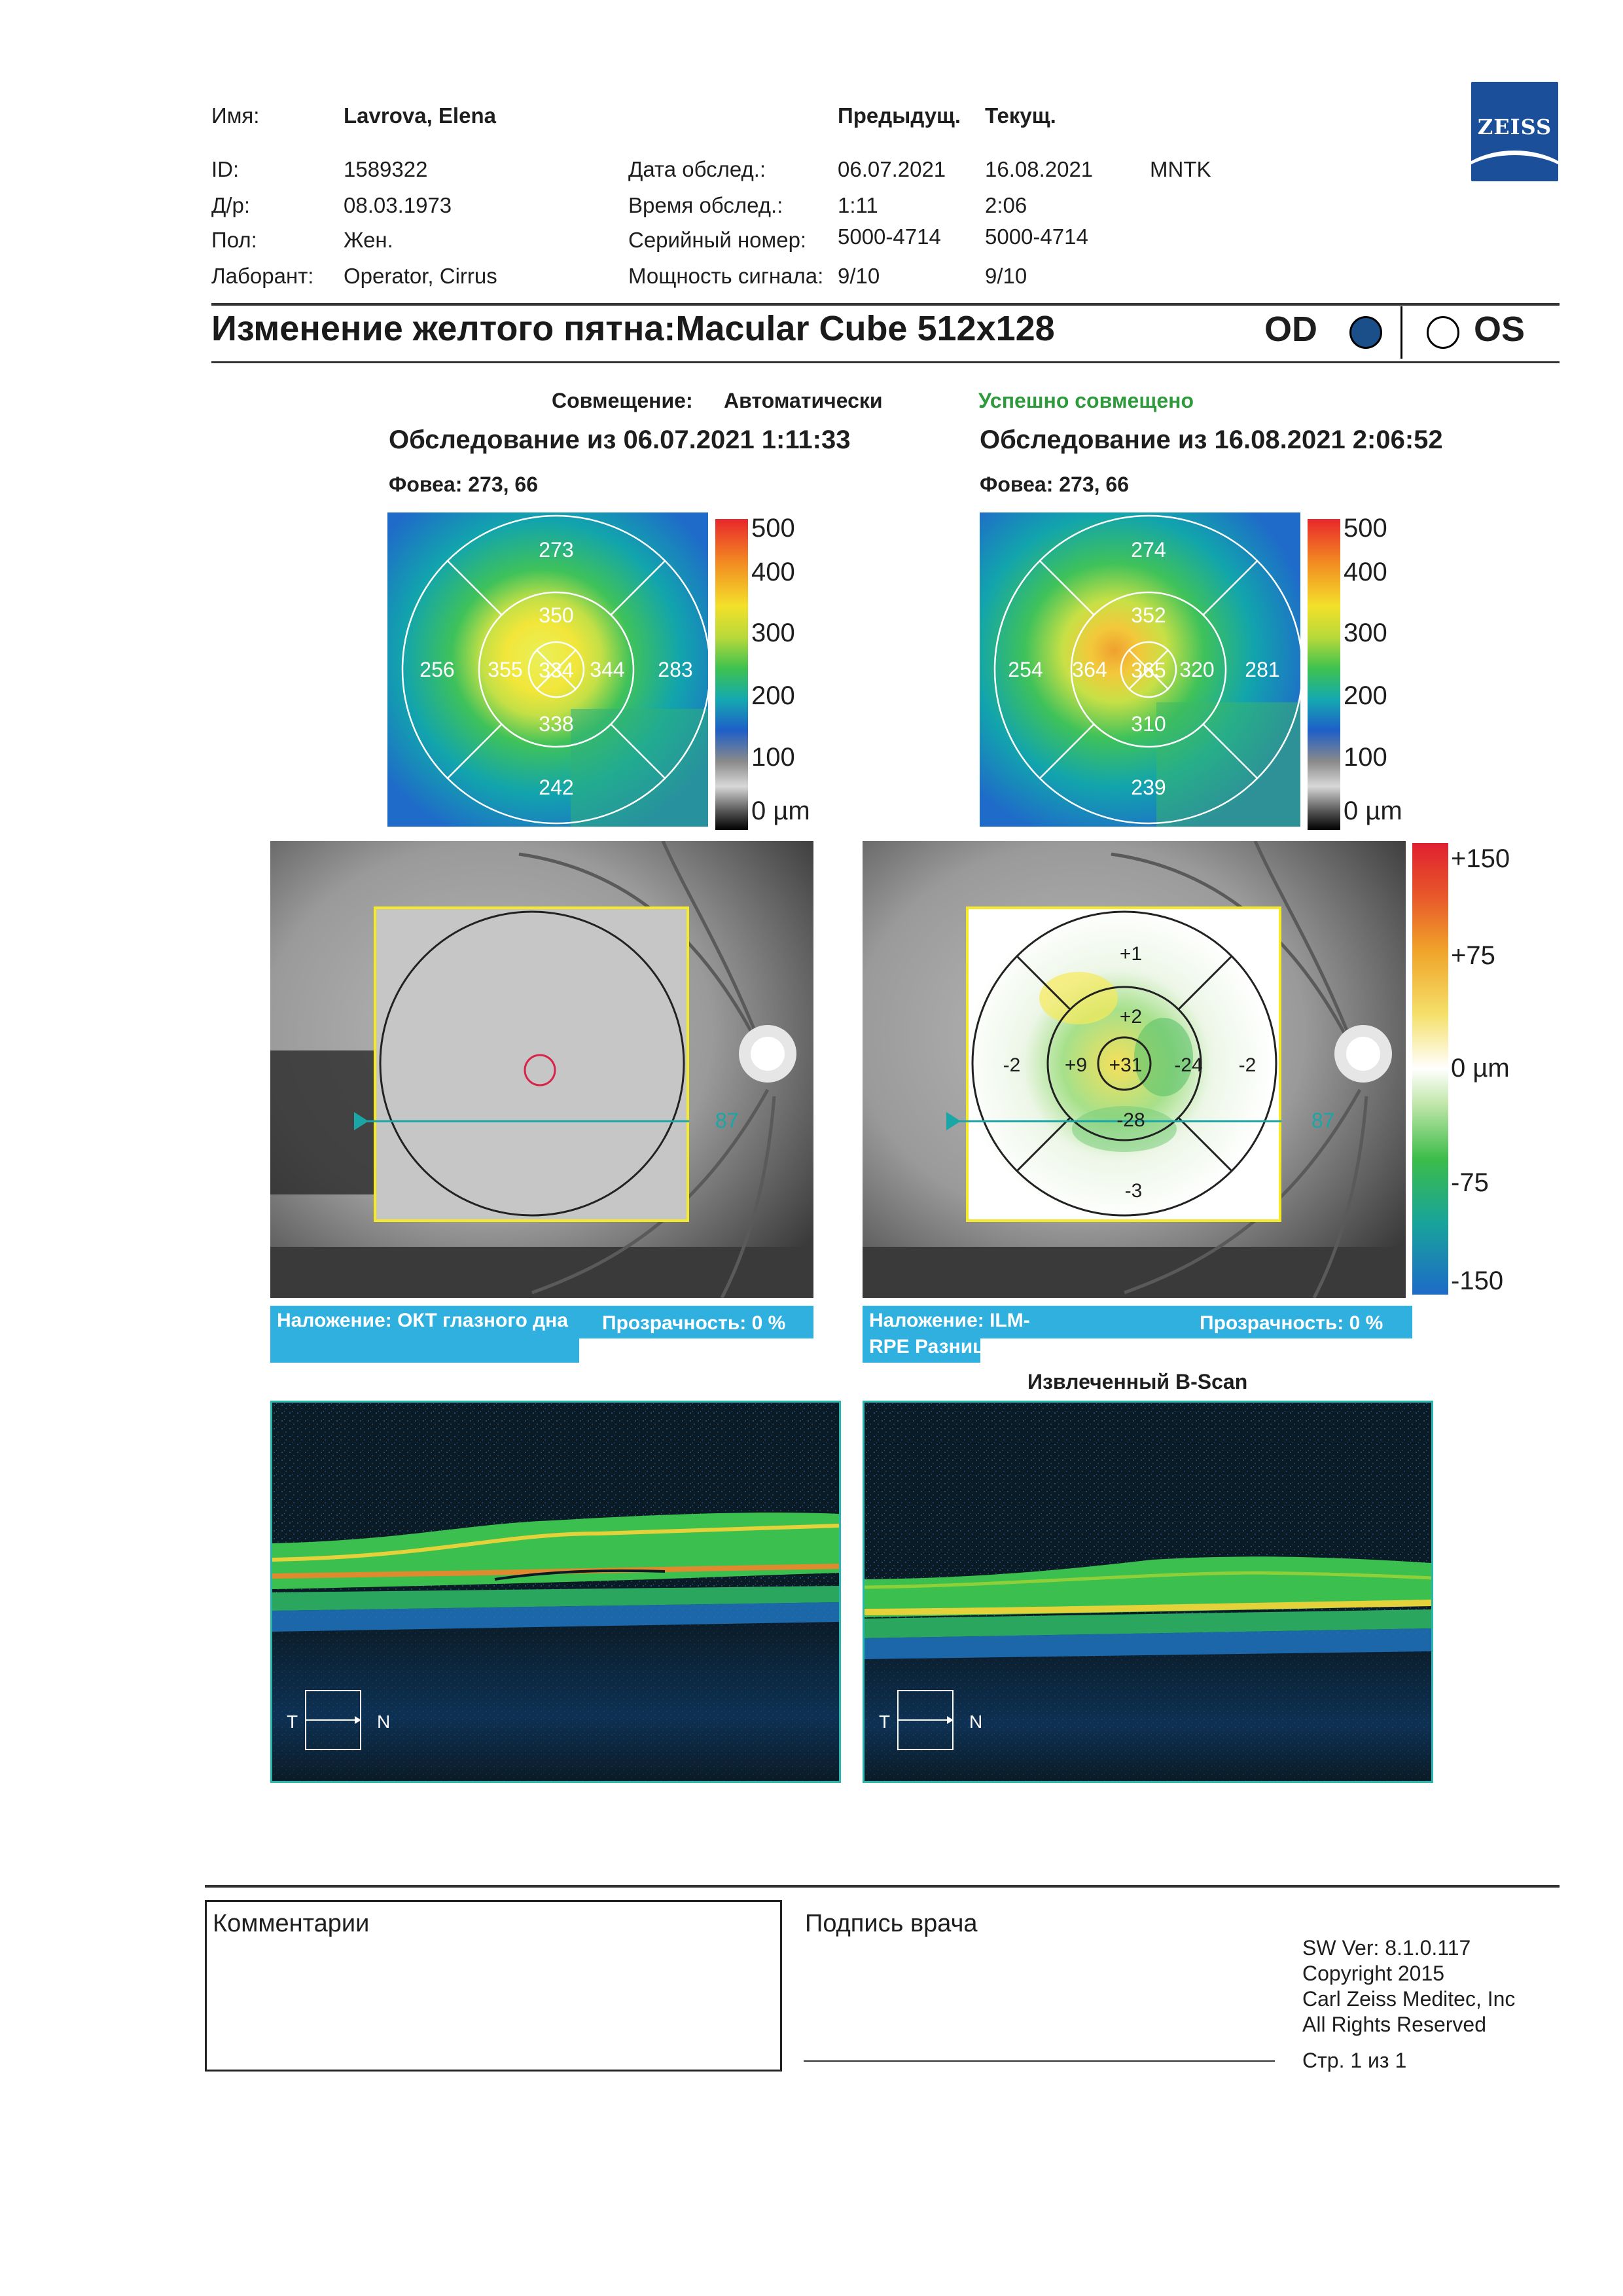 Image resolution: width=1623 pixels, height=2296 pixels. I want to click on diff-inner-bottom: -28, so click(1130, 1120).